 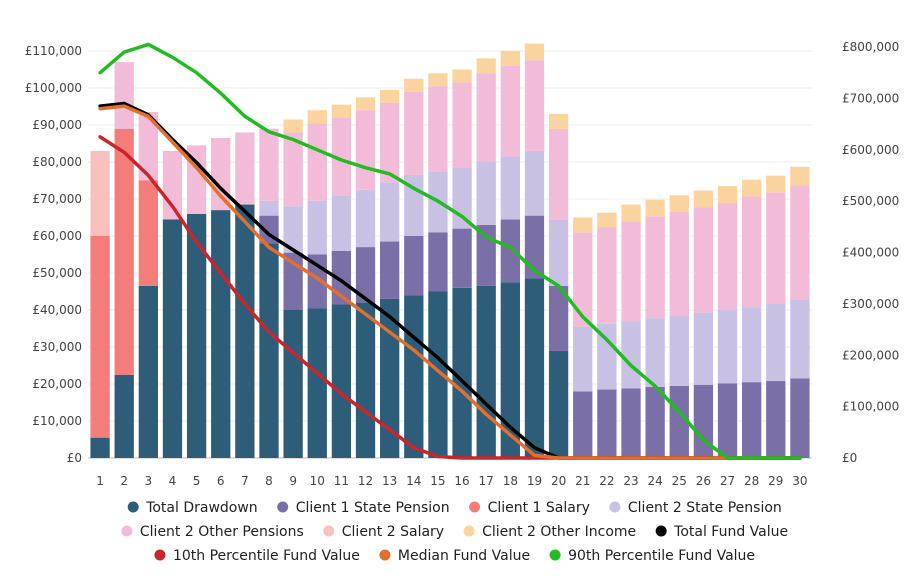 What do you see at coordinates (266, 556) in the screenshot?
I see `legend-label: 10th Percentile Fund Value` at bounding box center [266, 556].